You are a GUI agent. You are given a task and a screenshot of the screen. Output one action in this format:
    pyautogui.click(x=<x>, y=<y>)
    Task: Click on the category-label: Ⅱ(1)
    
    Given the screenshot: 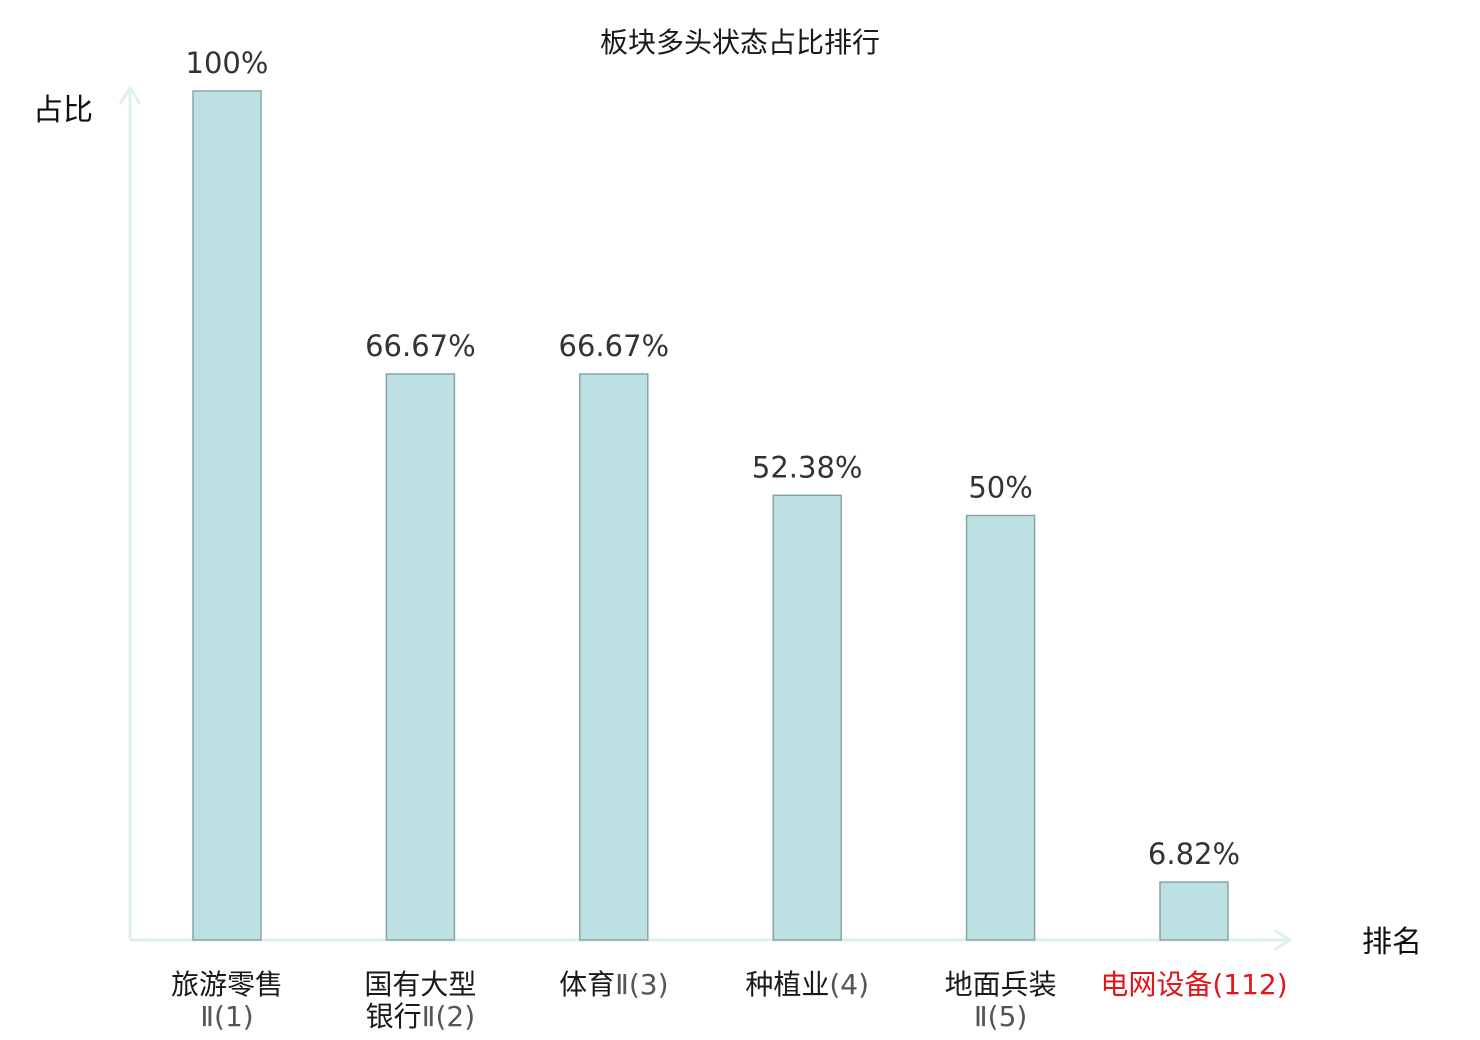 What is the action you would take?
    pyautogui.click(x=226, y=1016)
    